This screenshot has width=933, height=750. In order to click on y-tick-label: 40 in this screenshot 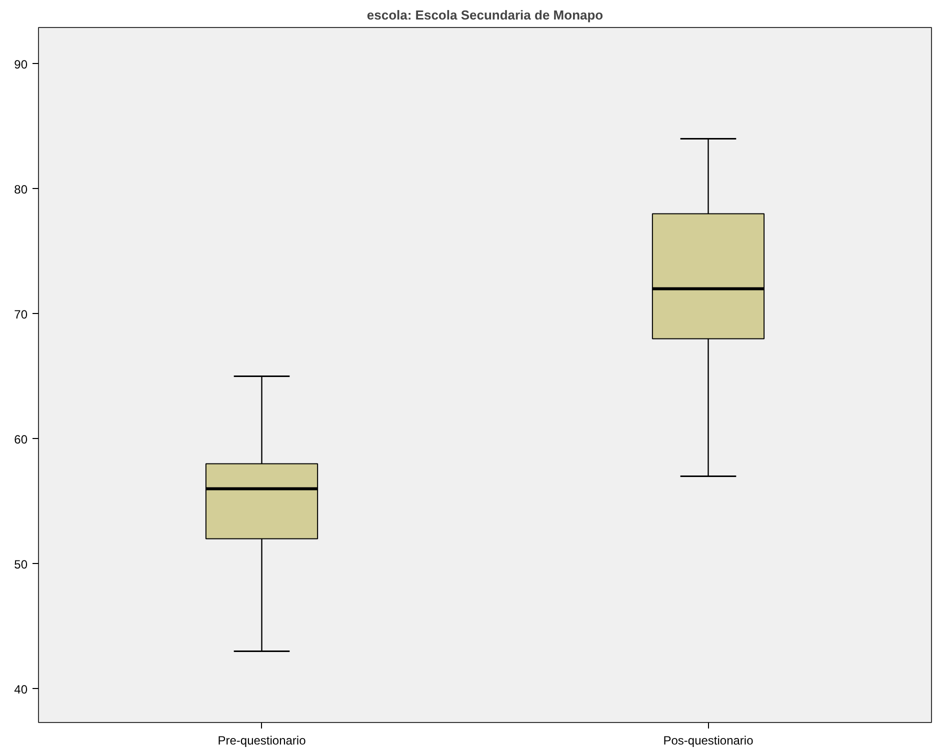, I will do `click(21, 689)`.